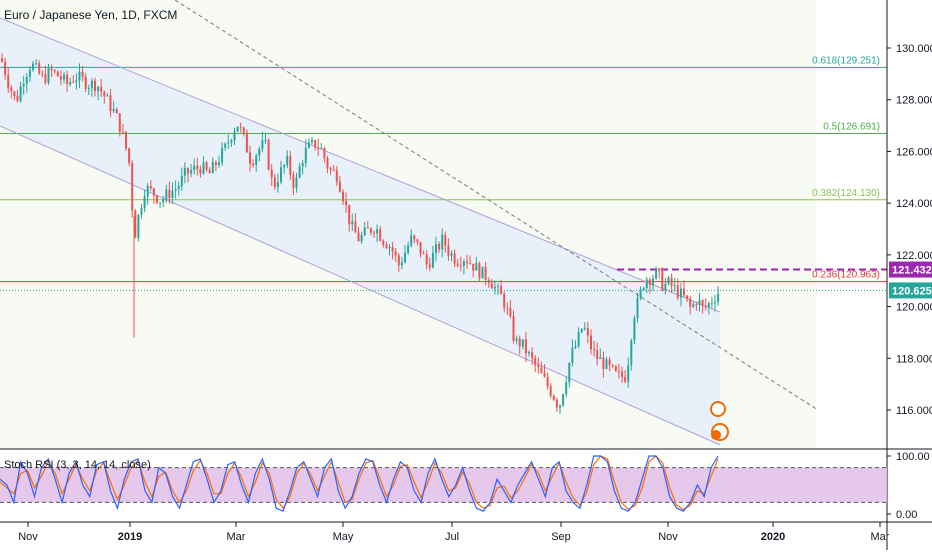  I want to click on price-tick-label: 130.000, so click(914, 49).